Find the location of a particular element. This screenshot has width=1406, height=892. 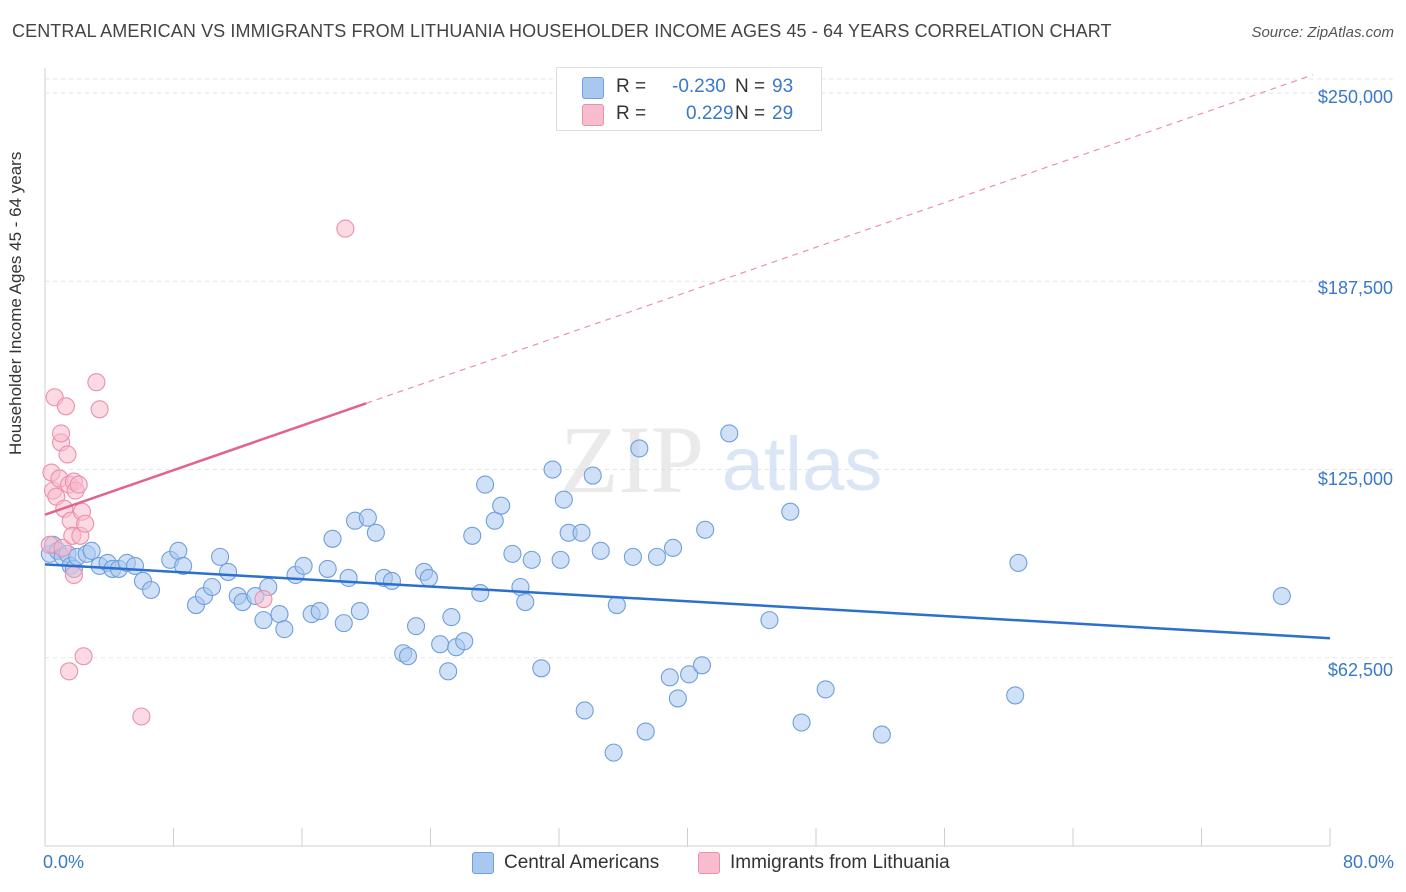

central-americans-trend-line is located at coordinates (687, 601).